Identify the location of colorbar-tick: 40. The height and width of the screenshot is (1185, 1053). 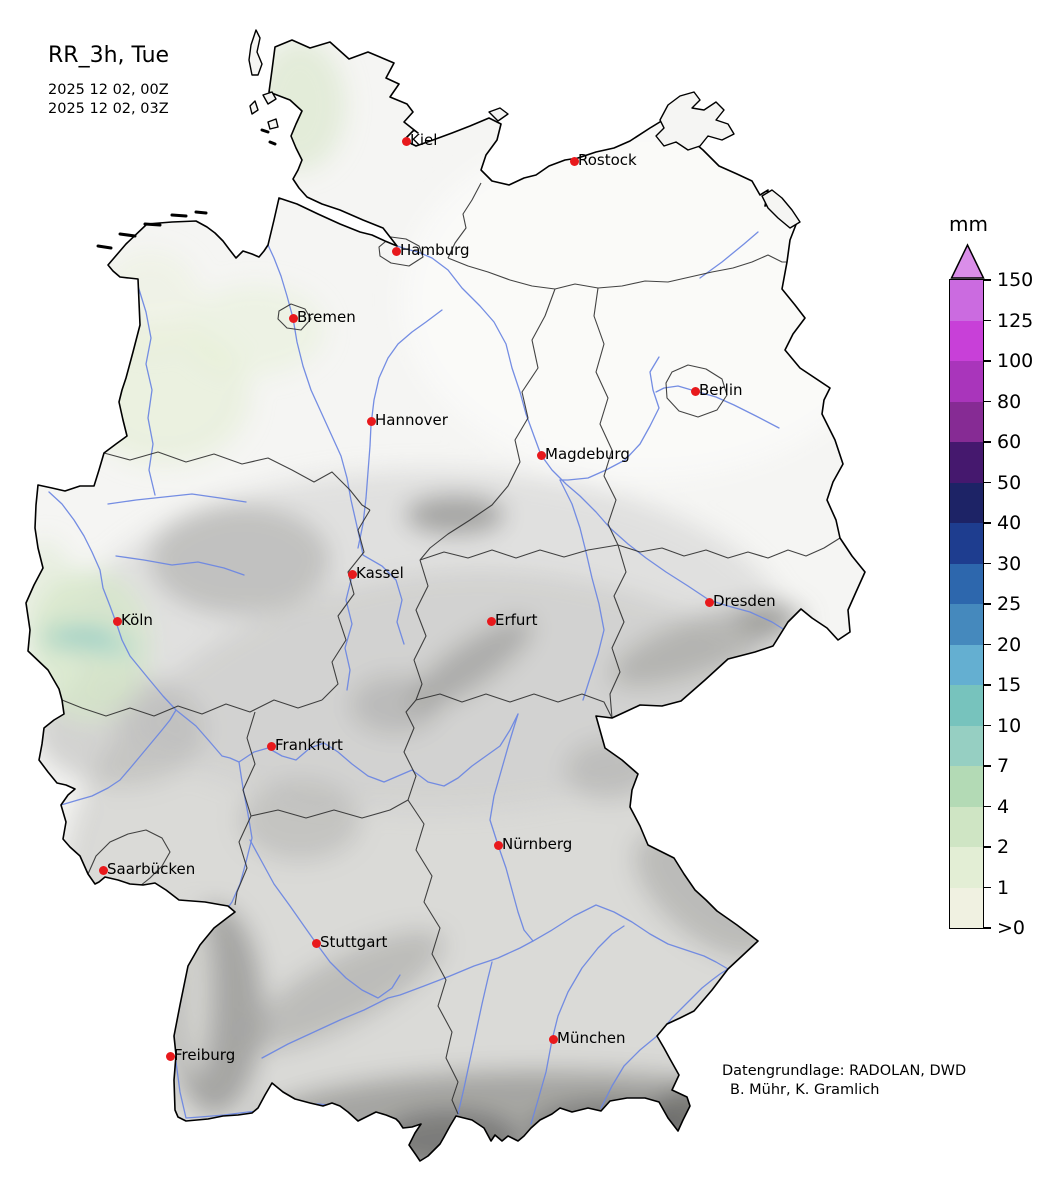
(1002, 523).